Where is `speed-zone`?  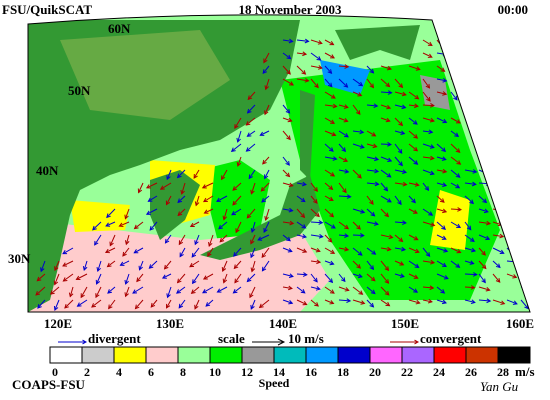 speed-zone is located at coordinates (235, 205).